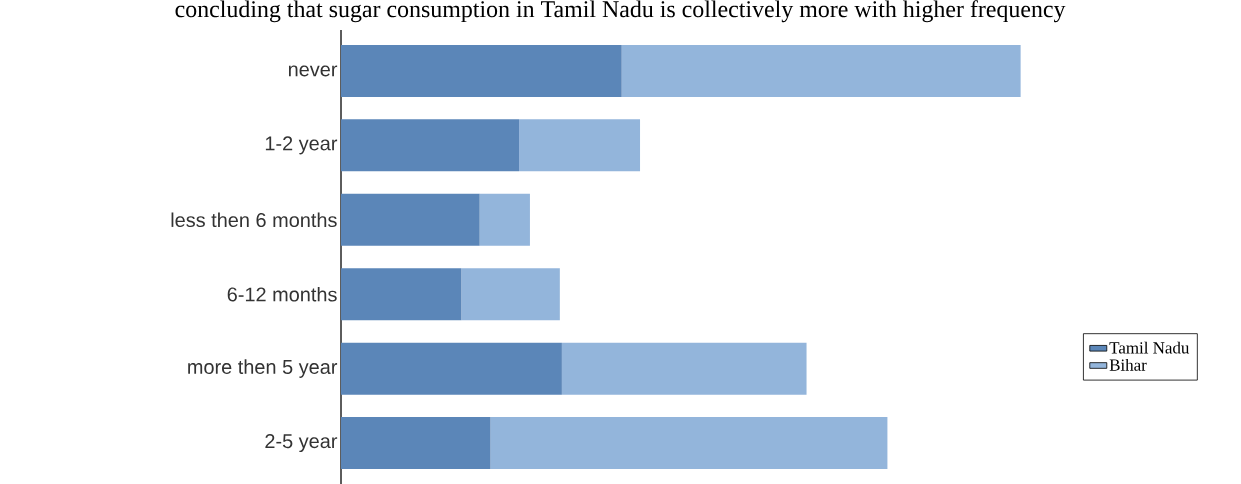 The height and width of the screenshot is (484, 1241). Describe the element at coordinates (1149, 347) in the screenshot. I see `legend-label: Tamil Nadu` at that location.